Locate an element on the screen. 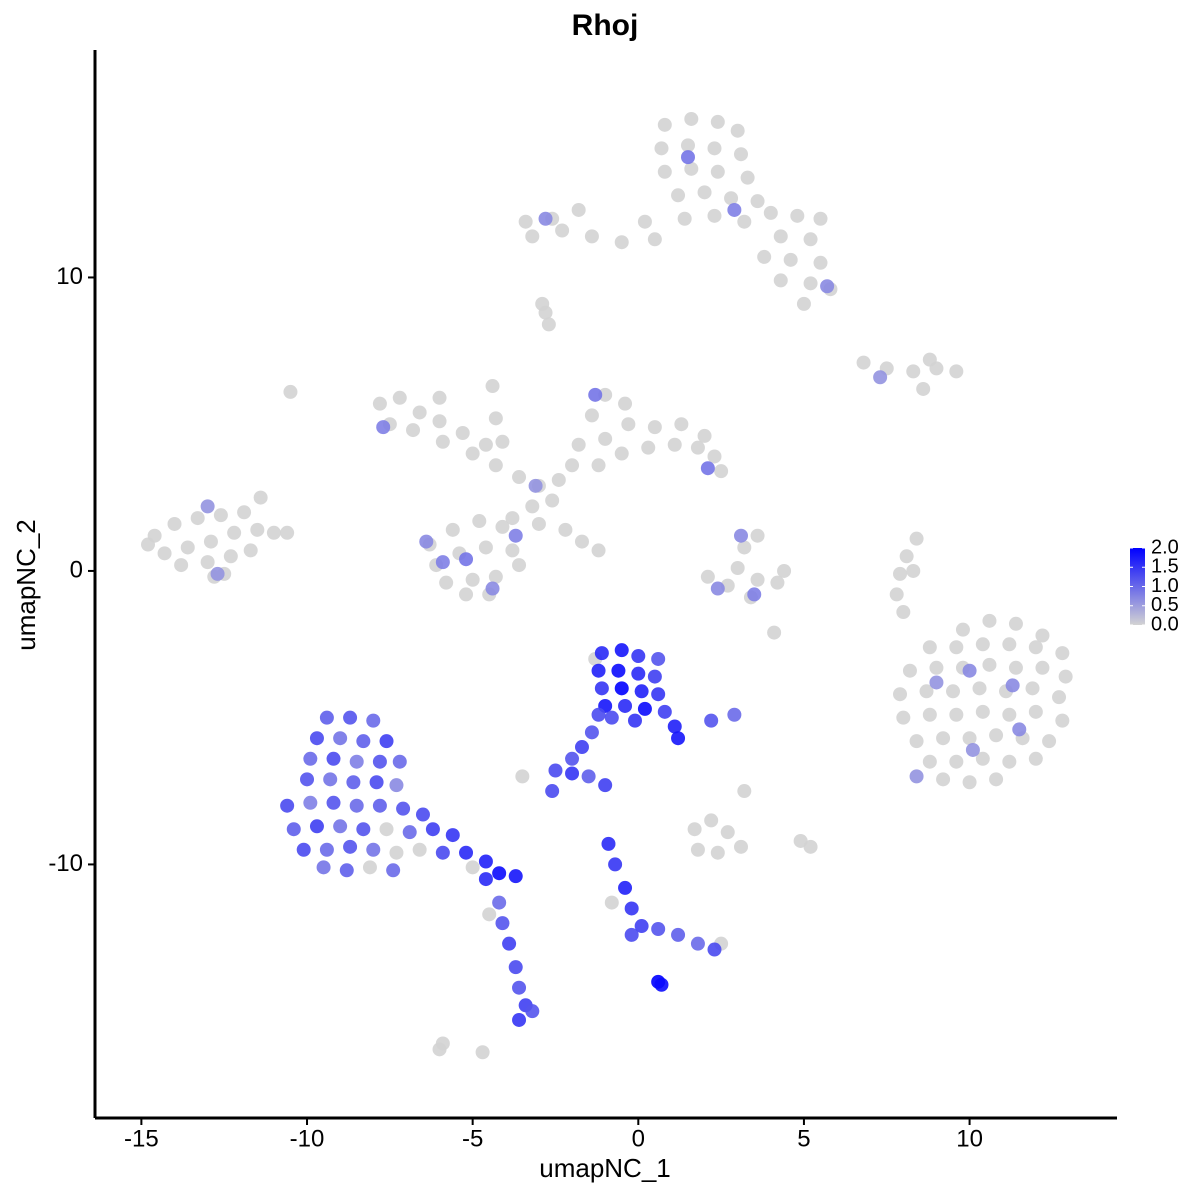 This screenshot has height=1200, width=1200. x-tick-label: -15 is located at coordinates (141, 1138).